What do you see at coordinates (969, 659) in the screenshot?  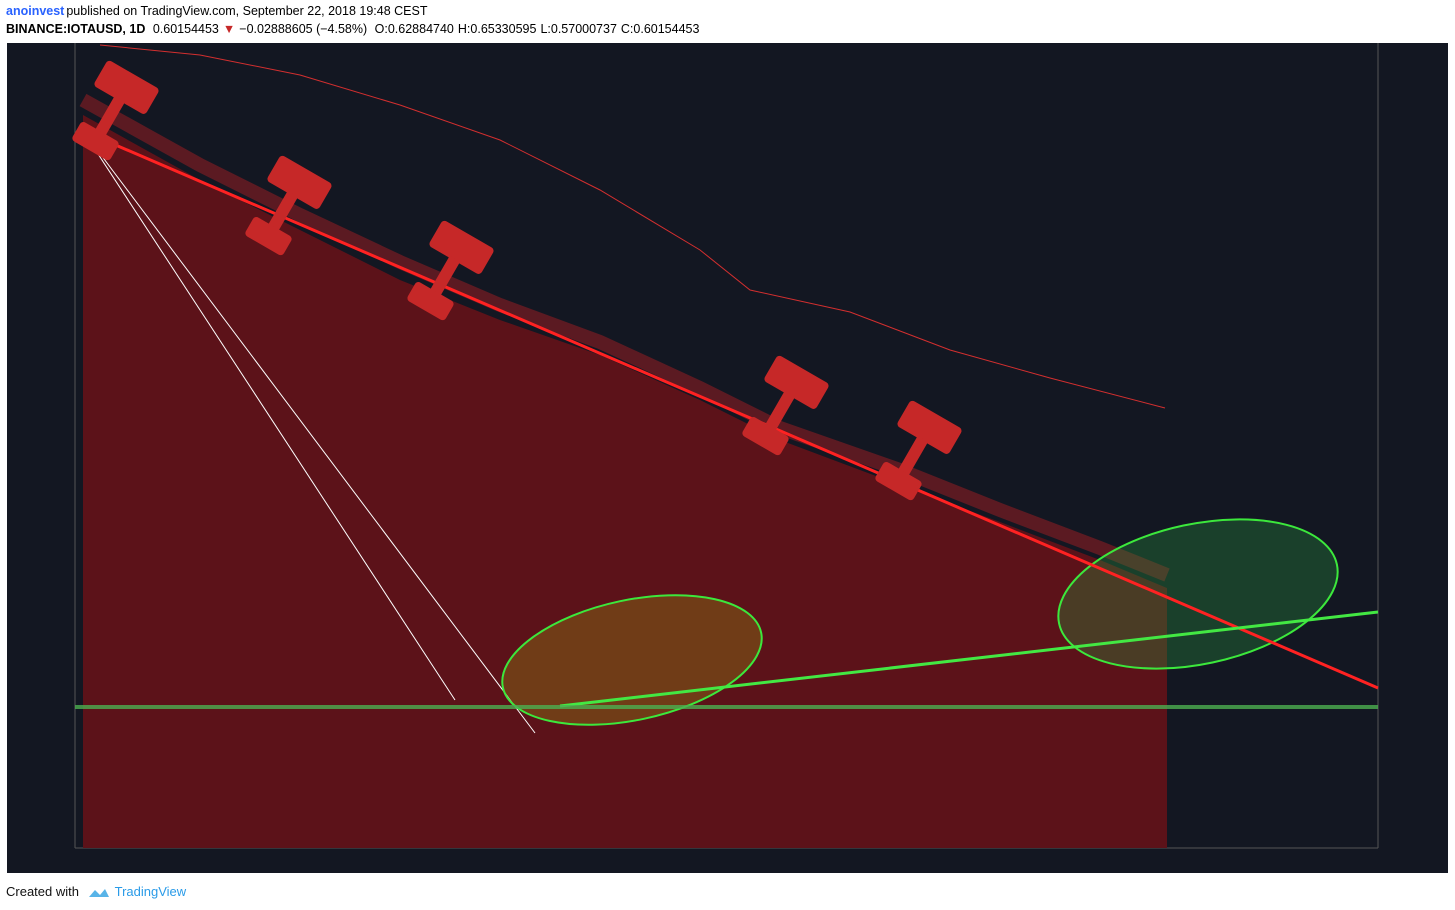 I see `support-line` at bounding box center [969, 659].